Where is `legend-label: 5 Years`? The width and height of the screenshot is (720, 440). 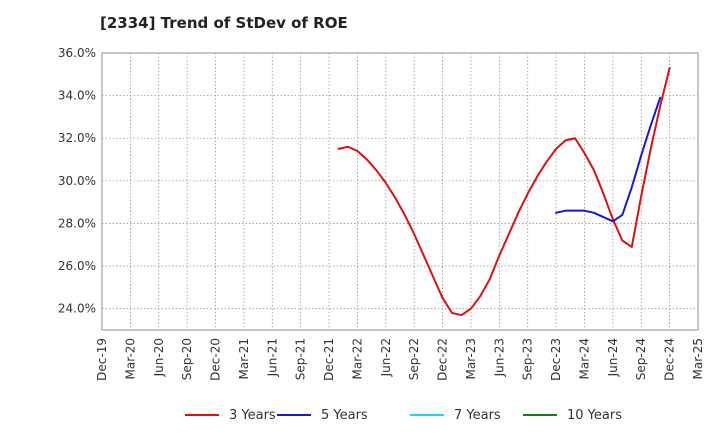 legend-label: 5 Years is located at coordinates (344, 415).